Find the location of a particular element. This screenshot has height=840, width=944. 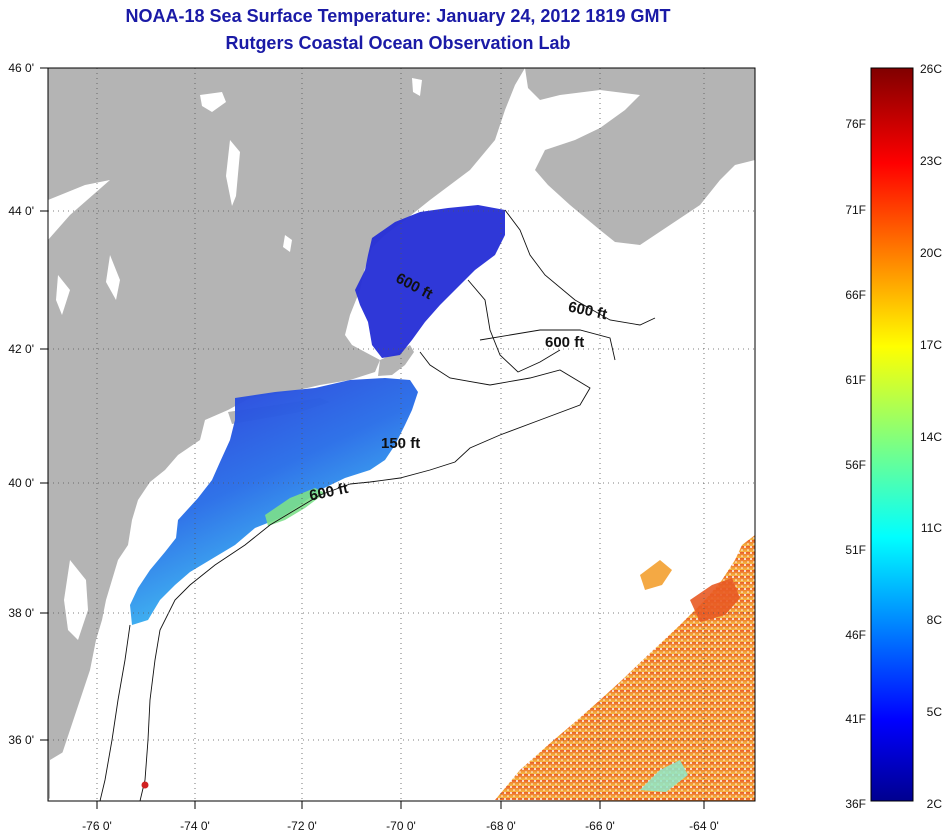

sst-mid-atlantic-shelf is located at coordinates (274, 501).